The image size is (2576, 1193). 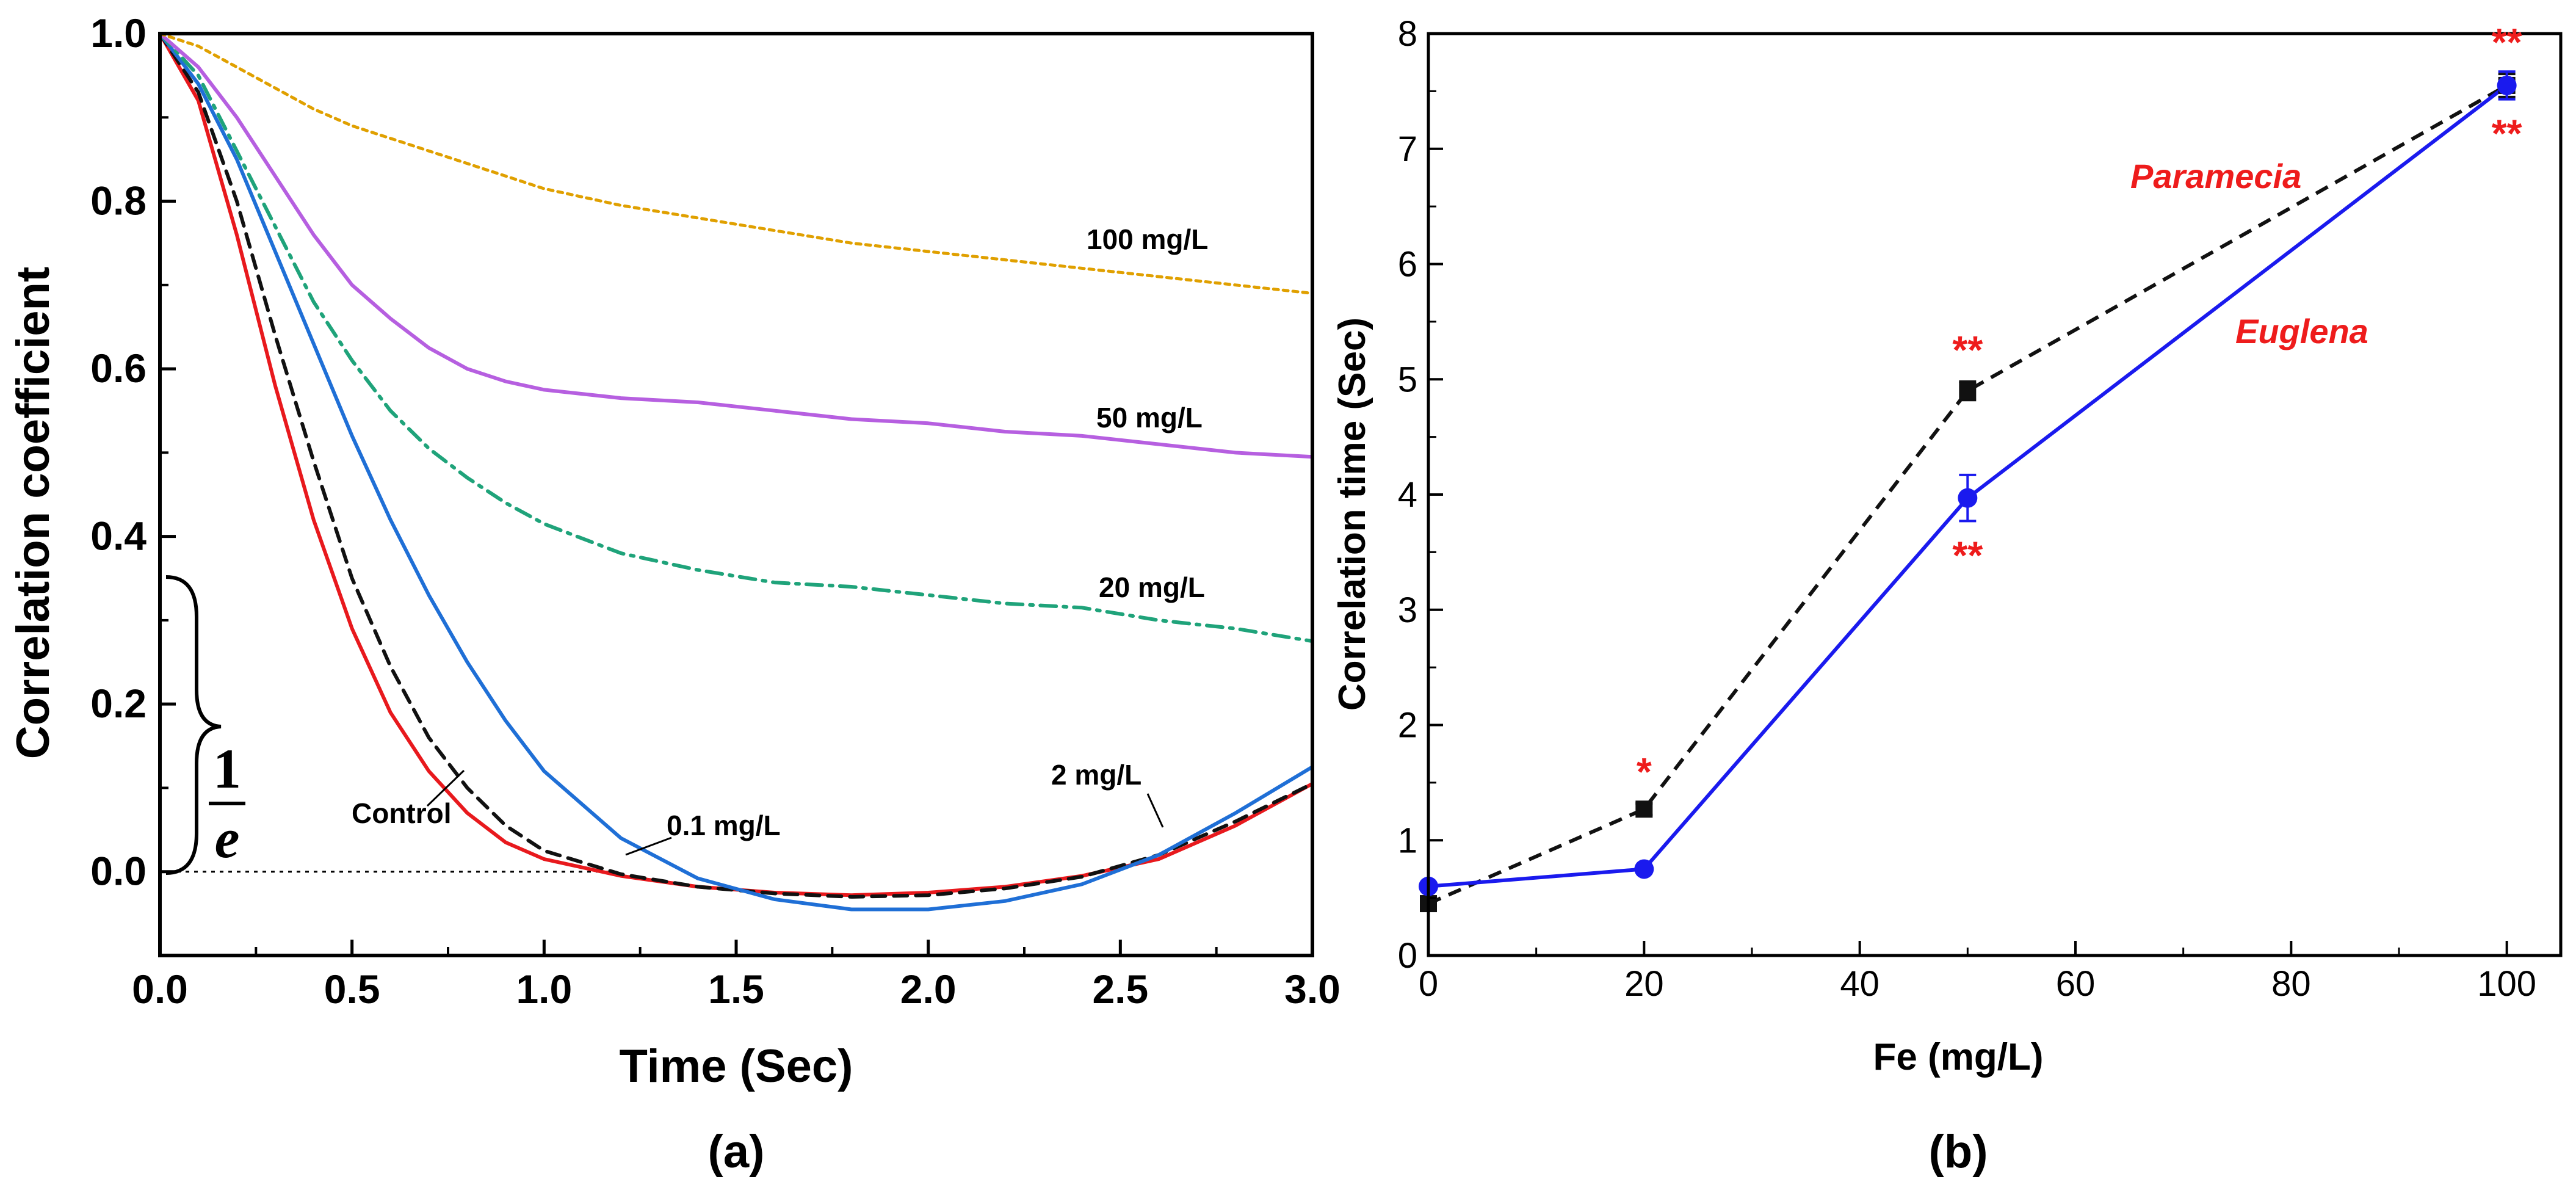 What do you see at coordinates (118, 871) in the screenshot?
I see `y-tick-label: 0.0` at bounding box center [118, 871].